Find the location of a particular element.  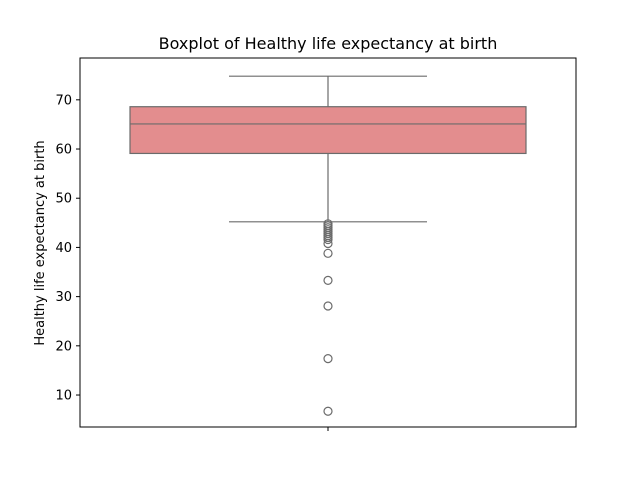

y-tick-label: 30 is located at coordinates (63, 297).